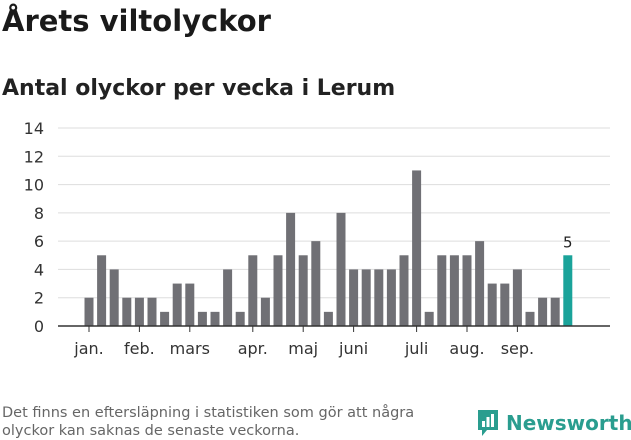 Image resolution: width=631 pixels, height=440 pixels. I want to click on y-tick-label: 6, so click(39, 241).